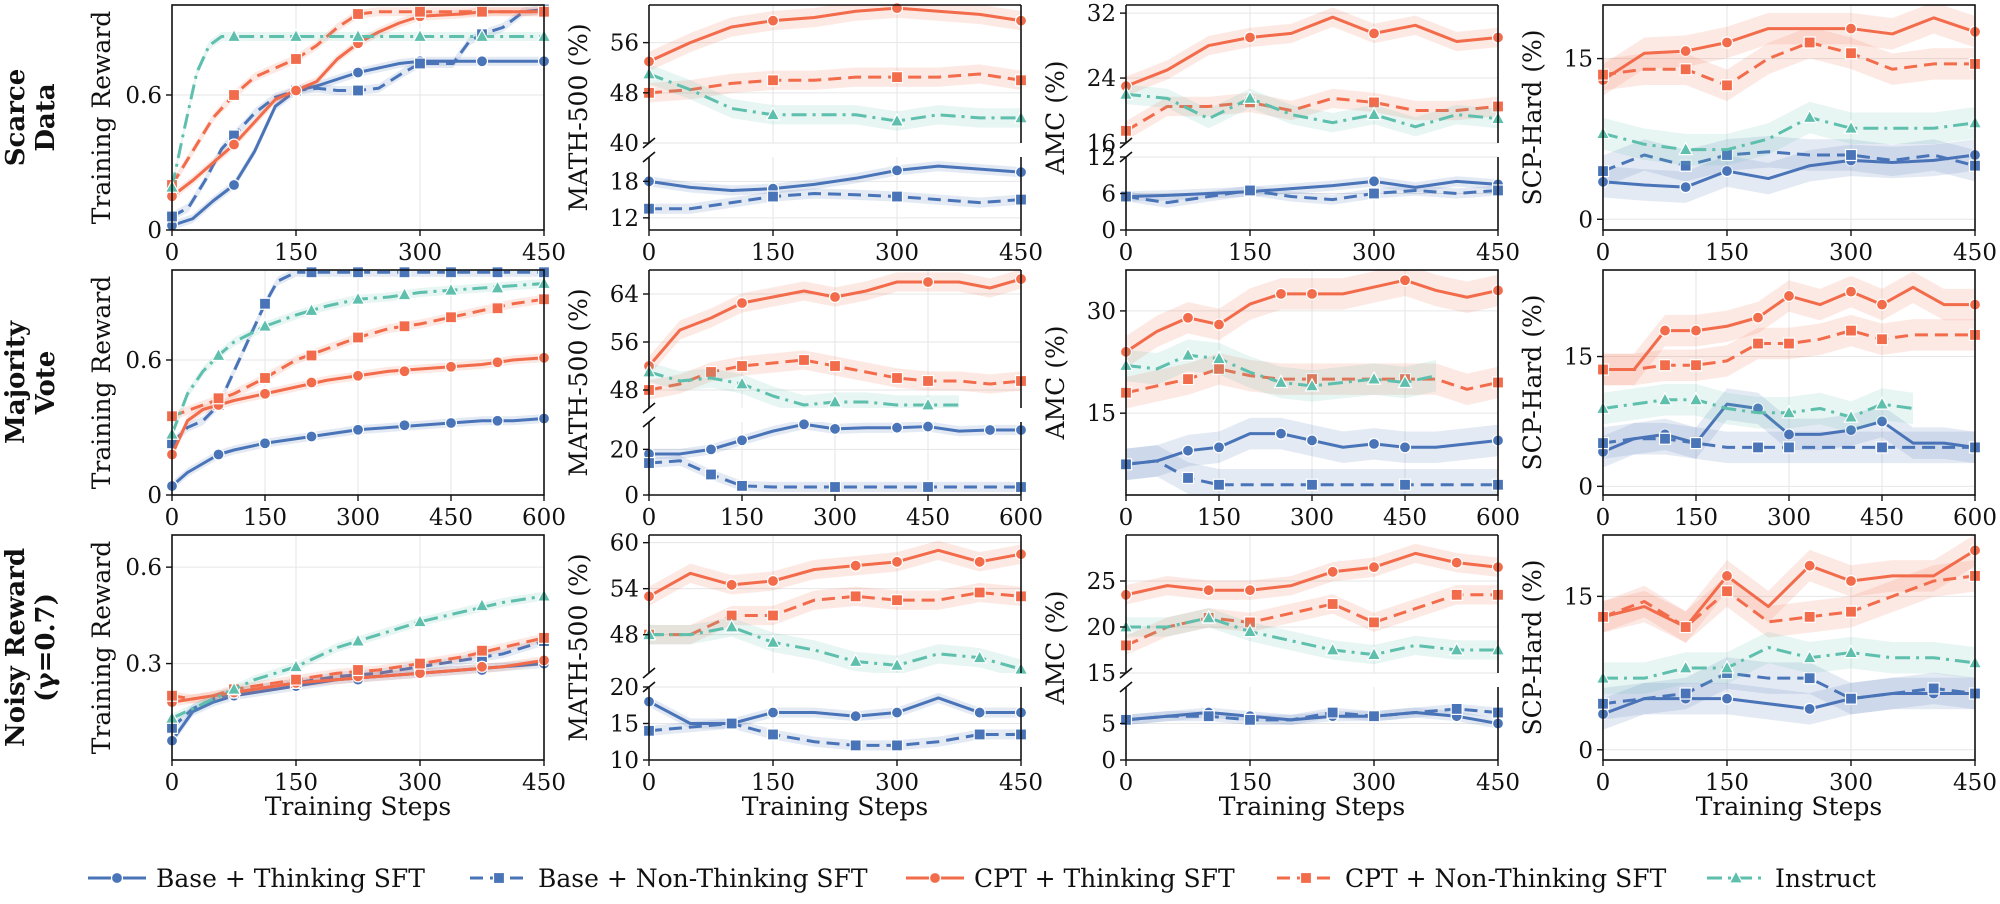  Describe the element at coordinates (803, 400) in the screenshot. I see `panel-1-1: 48 56 64 0 20 0 150 300 450 600 MATH-500 (%)` at that location.